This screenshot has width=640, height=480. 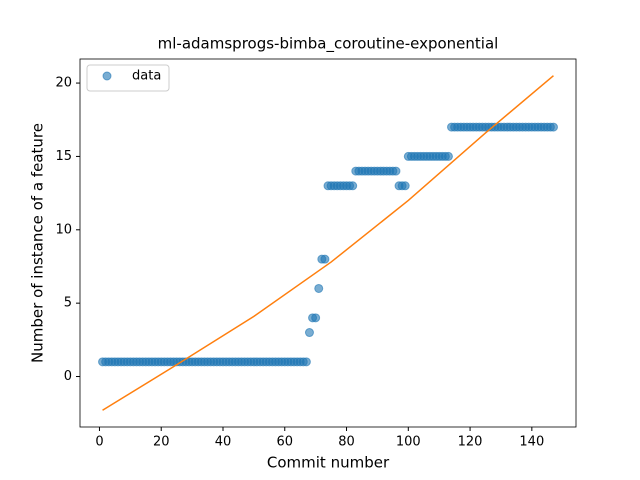 I want to click on x-axis-label: Commit number, so click(x=328, y=463).